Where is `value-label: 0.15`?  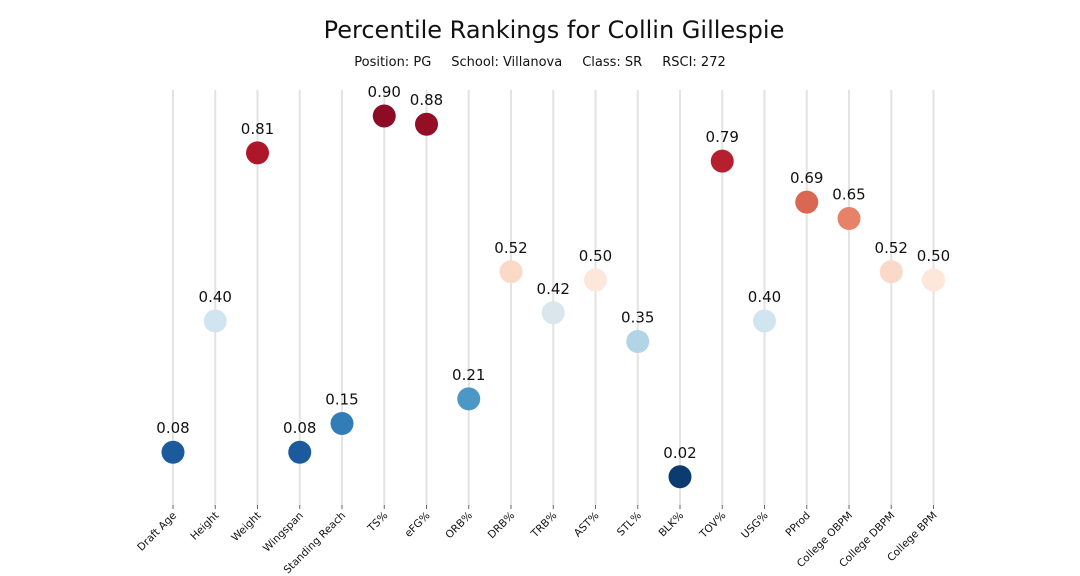 value-label: 0.15 is located at coordinates (341, 400).